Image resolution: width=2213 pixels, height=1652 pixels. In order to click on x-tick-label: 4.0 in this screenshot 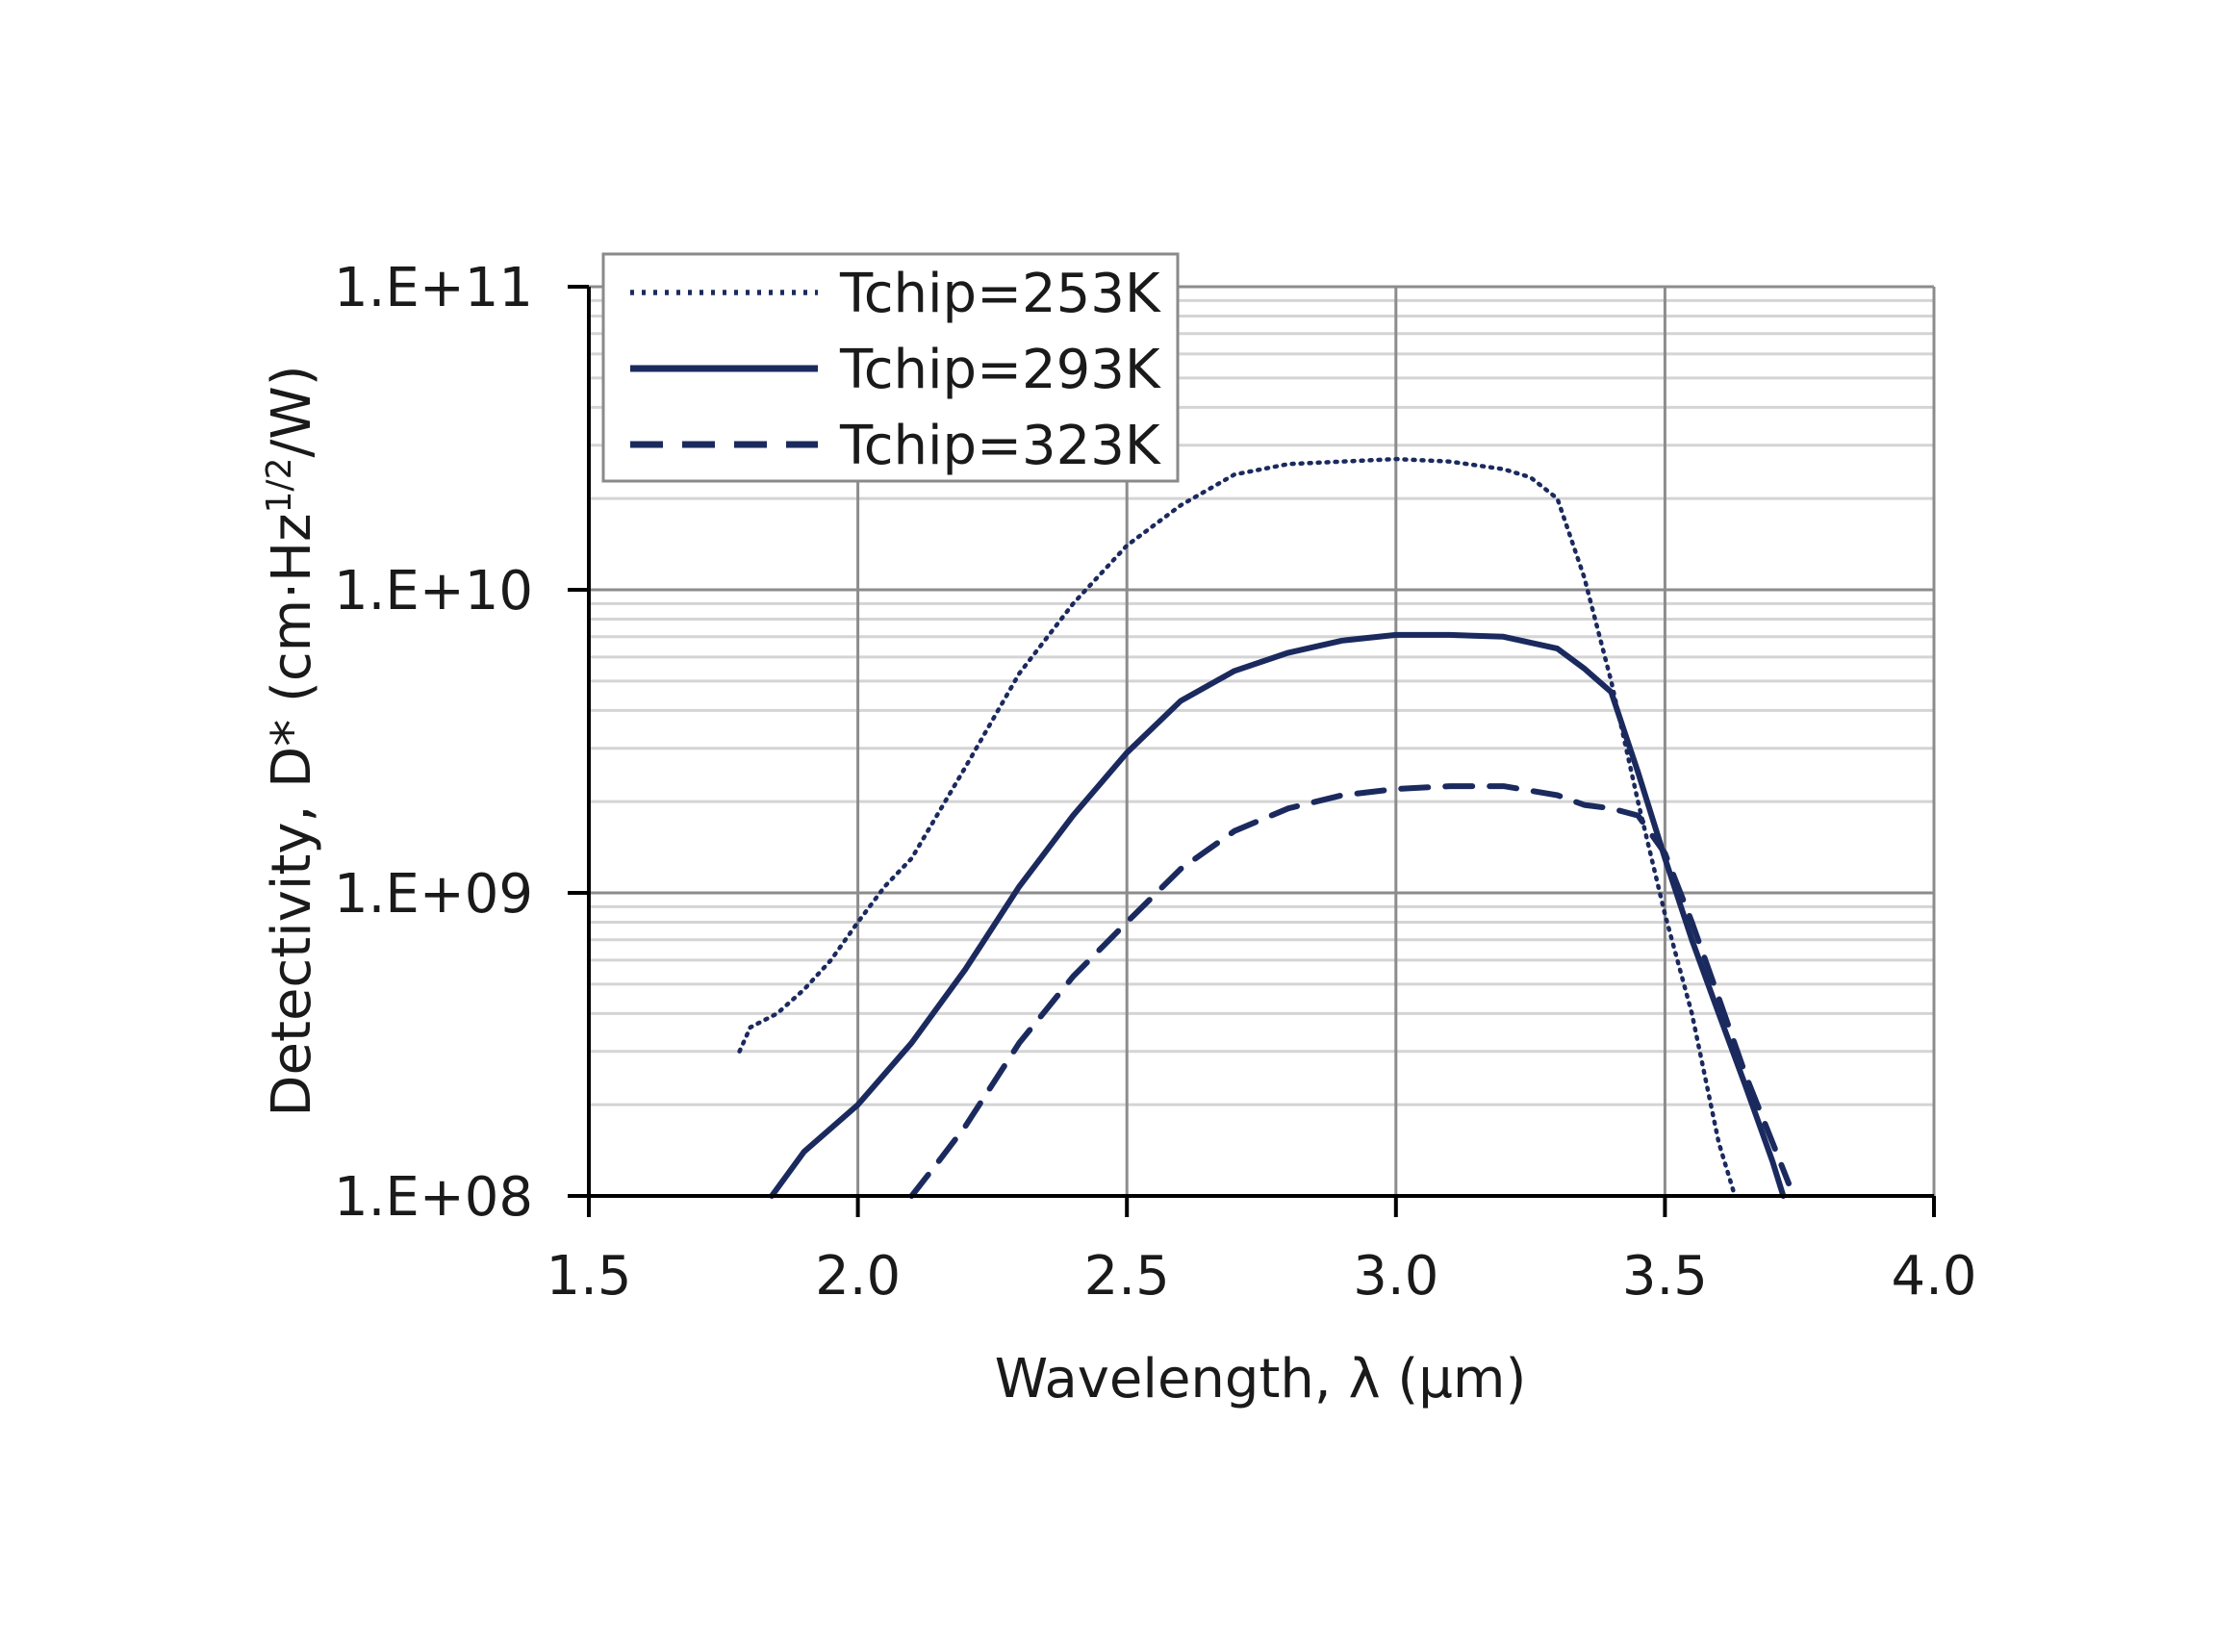, I will do `click(1933, 1276)`.